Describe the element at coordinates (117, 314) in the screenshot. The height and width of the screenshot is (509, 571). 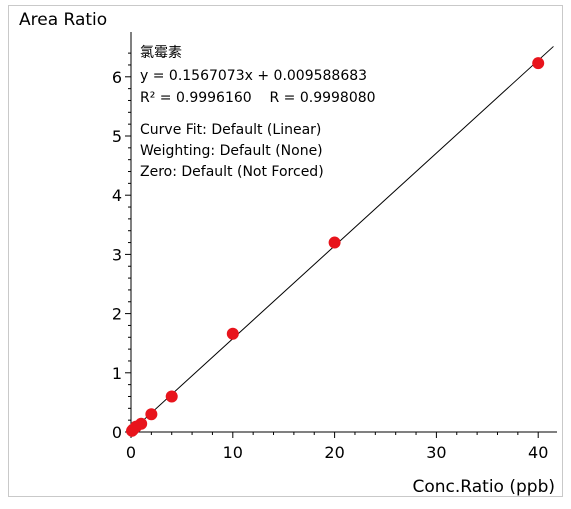
I see `y-tick-label: 2` at that location.